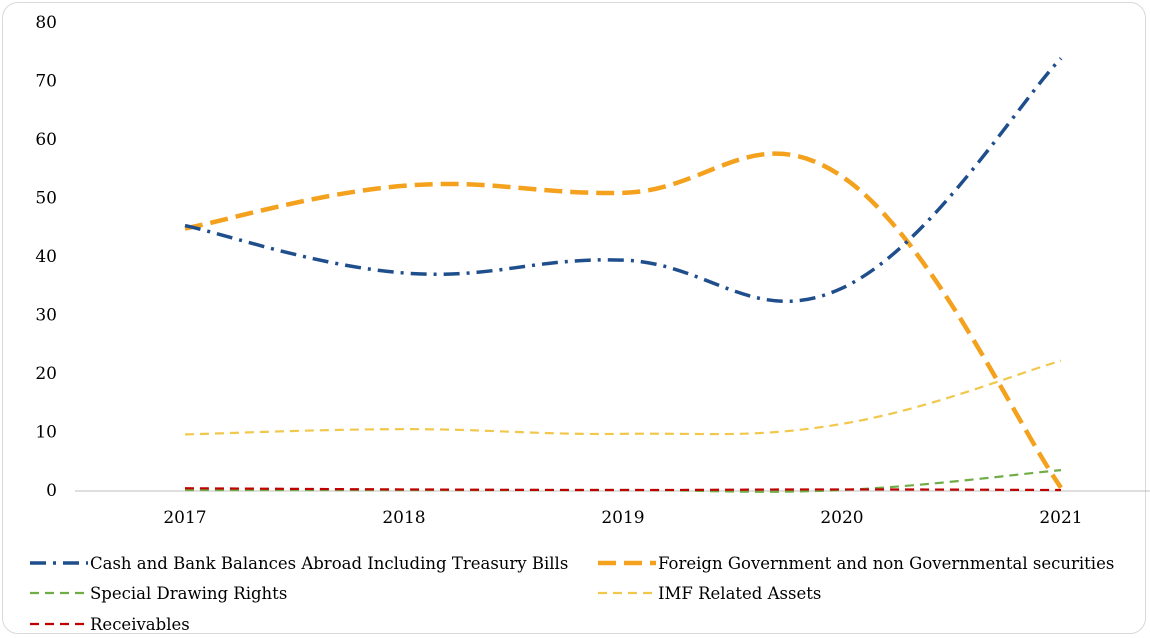 The width and height of the screenshot is (1150, 638). Describe the element at coordinates (184, 518) in the screenshot. I see `x-tick-label: 2017` at that location.